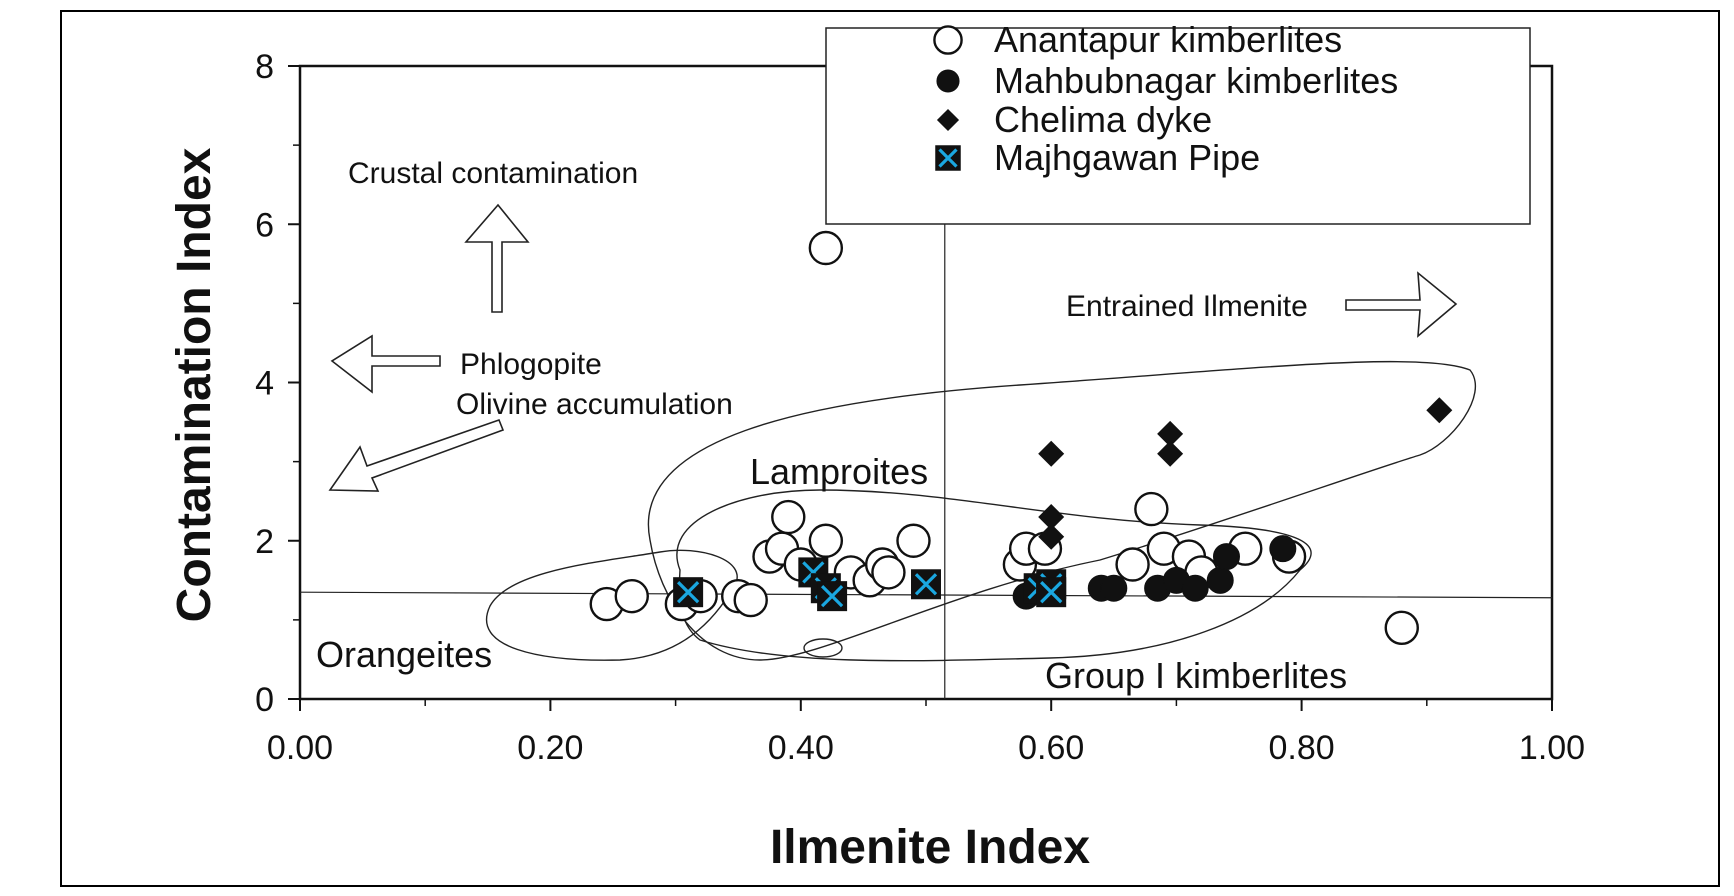 This screenshot has width=1734, height=896. Describe the element at coordinates (264, 67) in the screenshot. I see `y-tick-label: 8` at that location.